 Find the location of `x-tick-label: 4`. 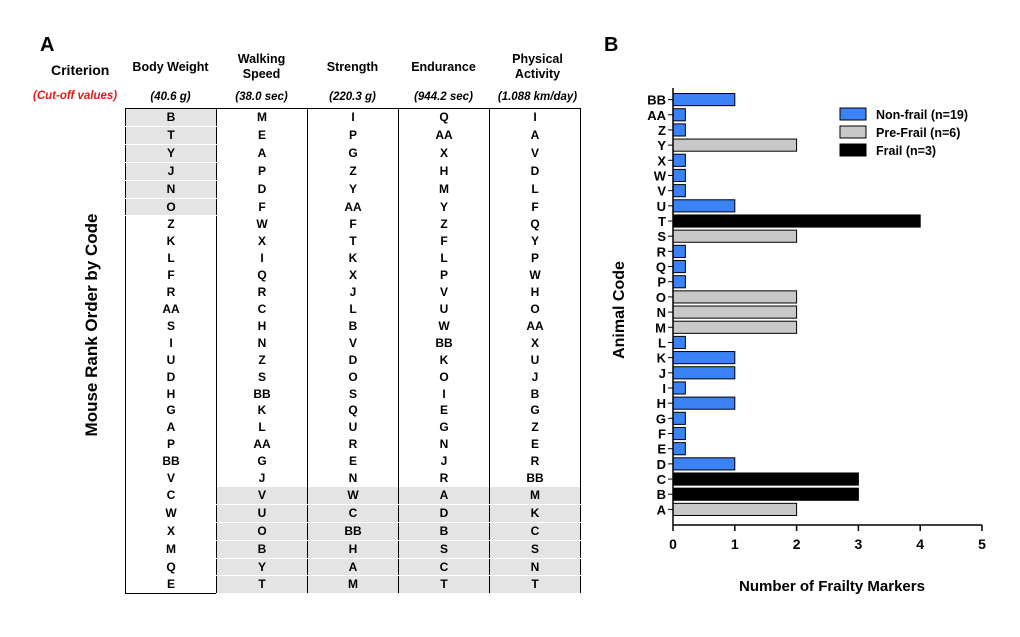

x-tick-label: 4 is located at coordinates (920, 544).